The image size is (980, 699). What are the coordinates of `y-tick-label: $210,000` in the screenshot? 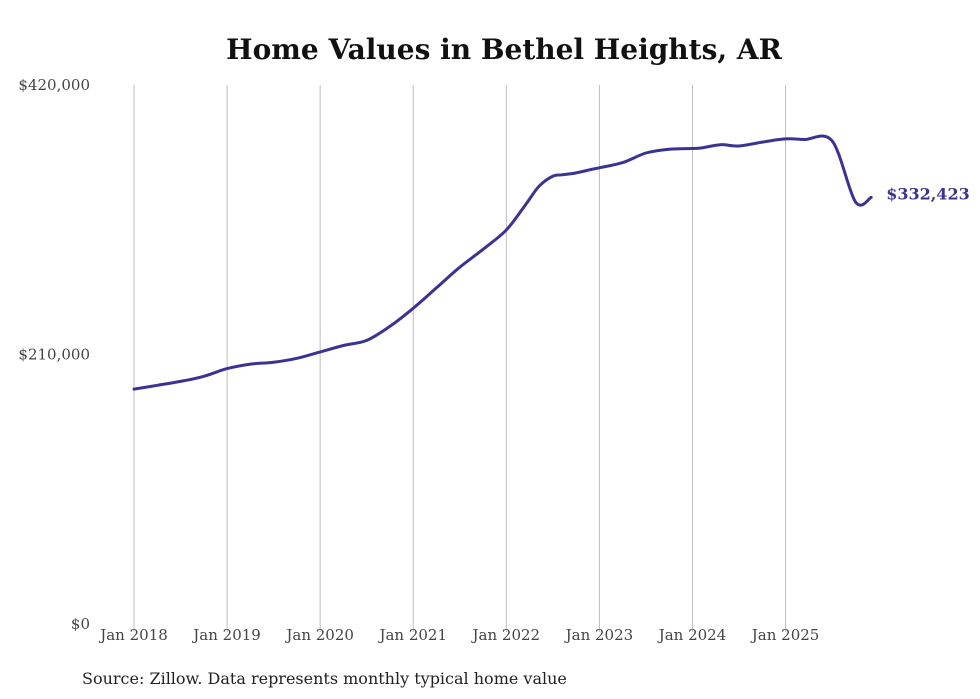 It's located at (54, 355).